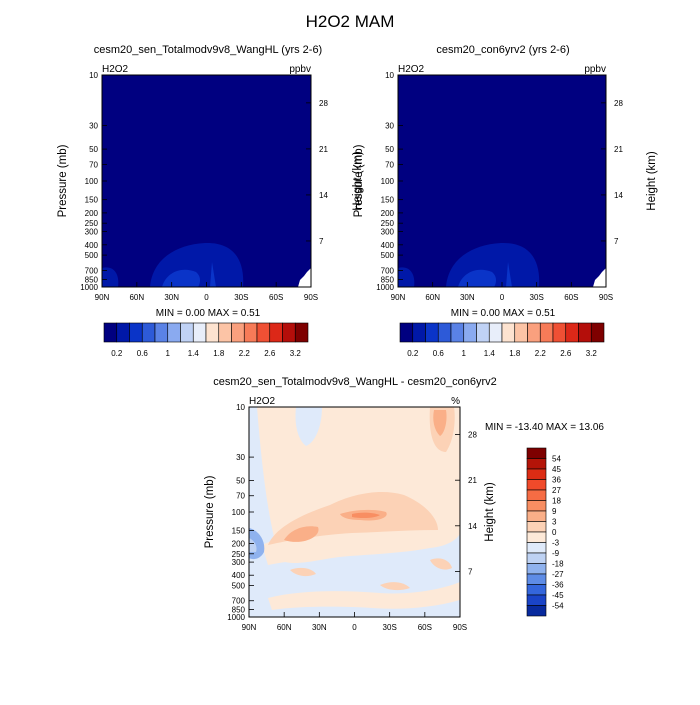 This screenshot has width=700, height=705. Describe the element at coordinates (502, 50) in the screenshot. I see `panel-2-title: cesm20_con6yrv2 (yrs 2-6)` at that location.